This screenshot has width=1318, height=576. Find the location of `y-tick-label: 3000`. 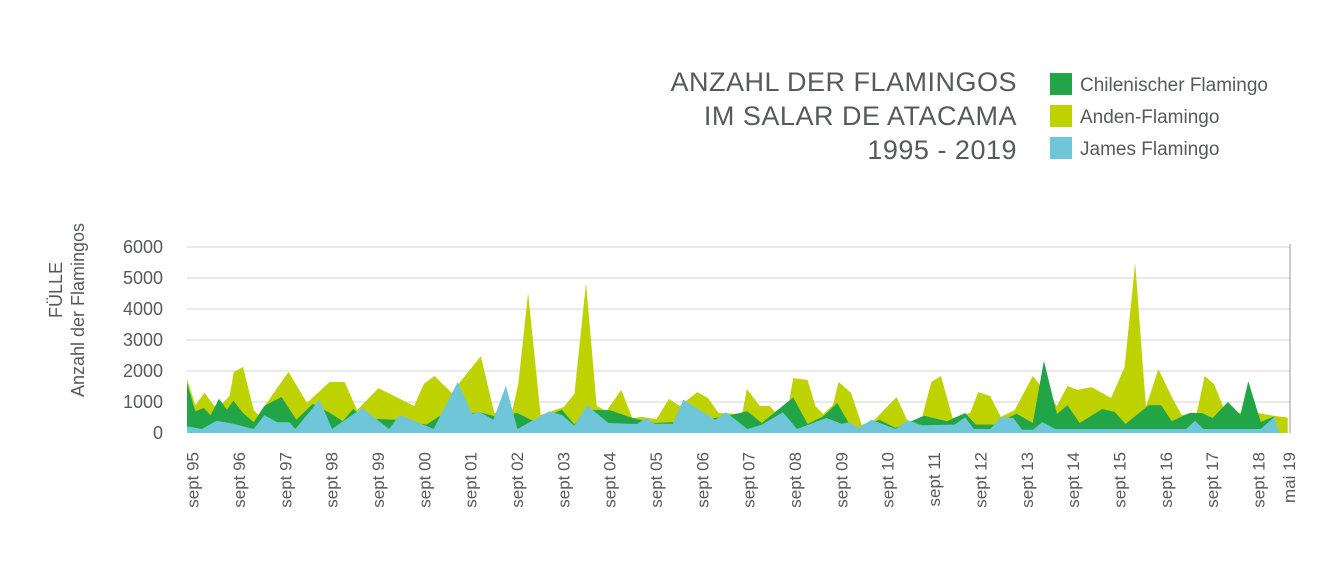

y-tick-label: 3000 is located at coordinates (143, 340).